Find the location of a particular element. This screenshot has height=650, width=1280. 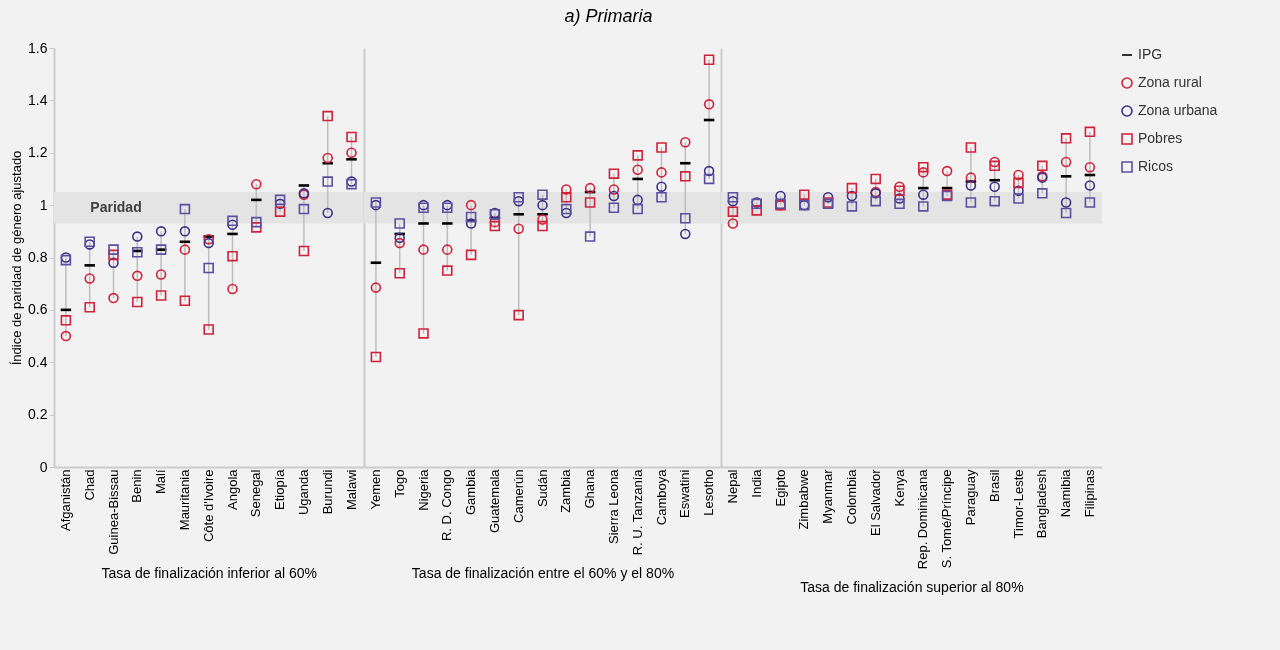

x-tick-label: Guatemala is located at coordinates (494, 501).